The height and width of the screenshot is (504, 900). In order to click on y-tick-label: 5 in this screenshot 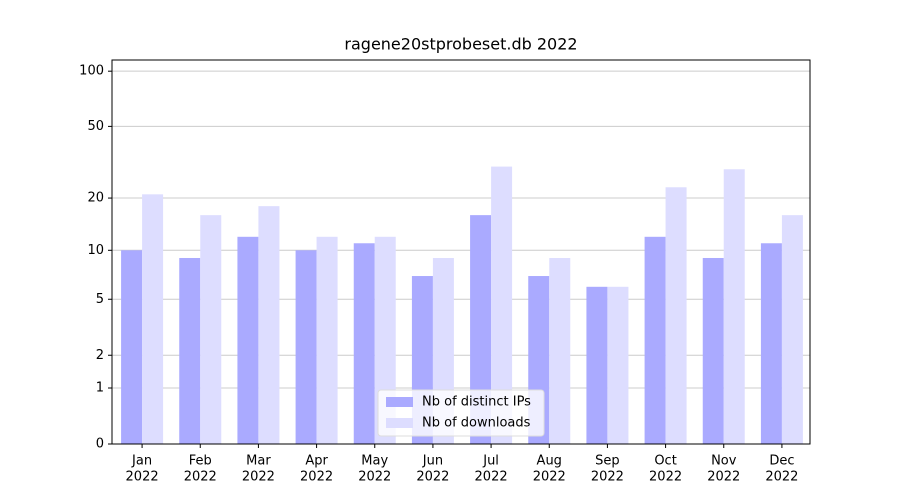, I will do `click(100, 299)`.